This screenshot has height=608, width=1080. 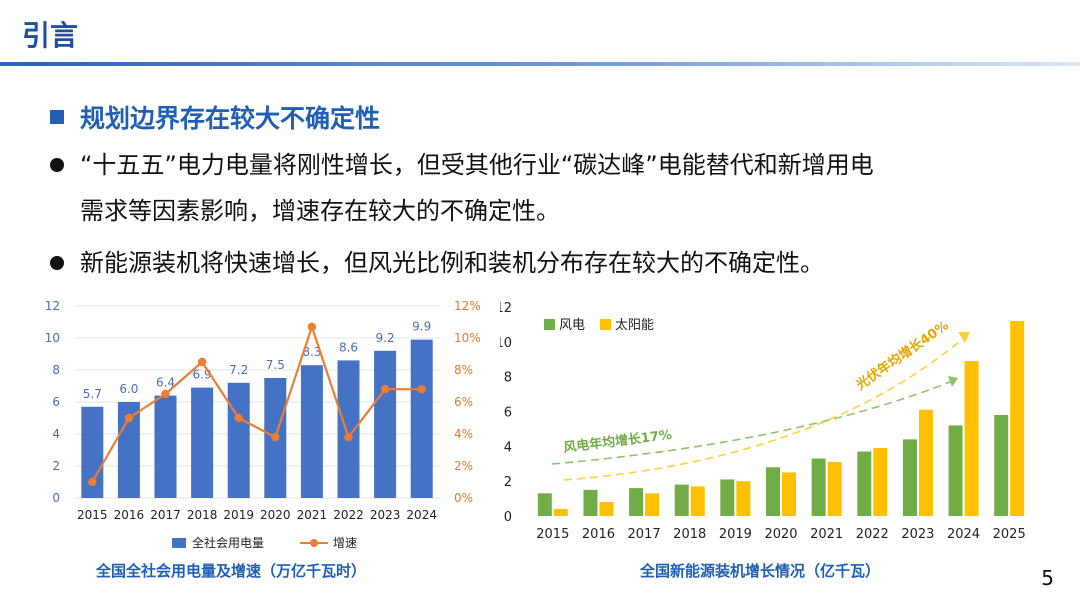 What do you see at coordinates (964, 337) in the screenshot?
I see `solar-trend-arrowhead` at bounding box center [964, 337].